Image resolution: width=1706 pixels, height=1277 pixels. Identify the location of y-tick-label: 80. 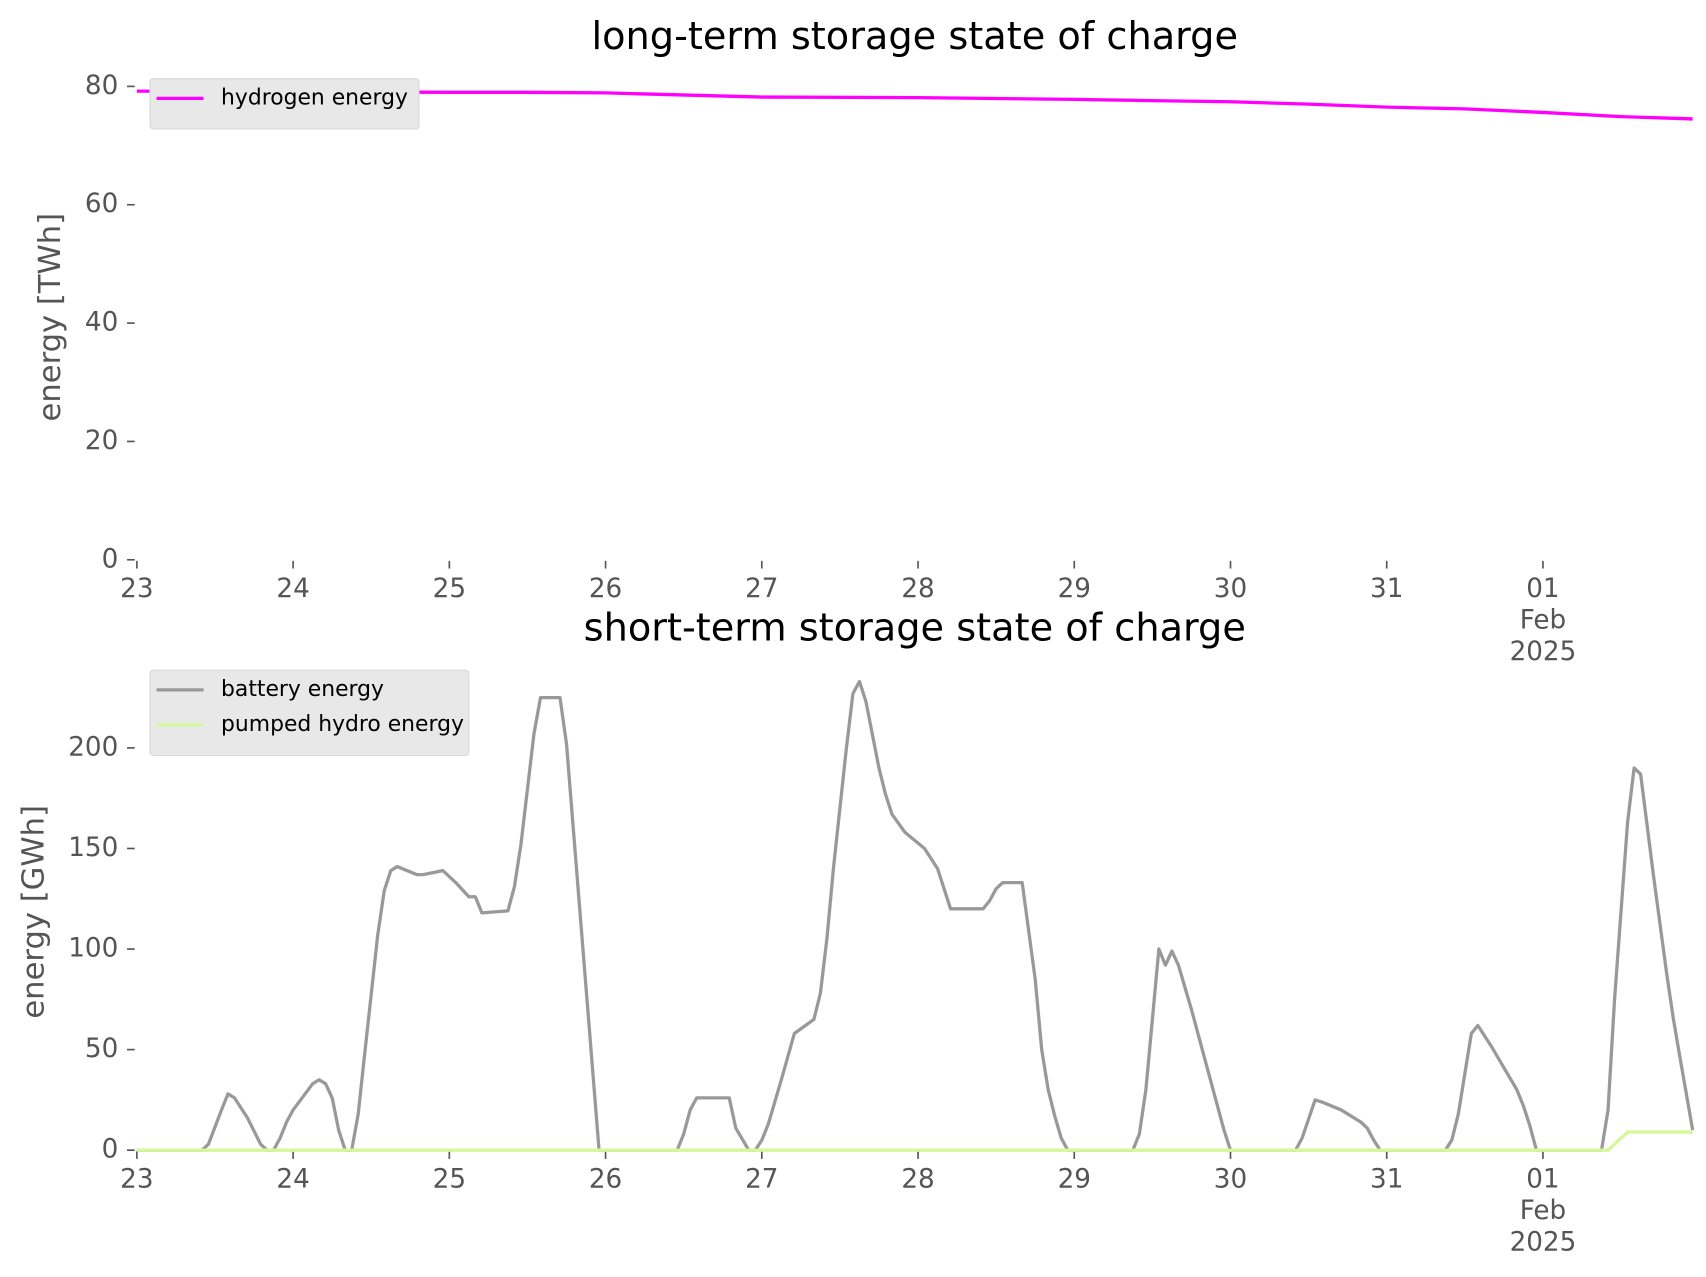
(101, 86).